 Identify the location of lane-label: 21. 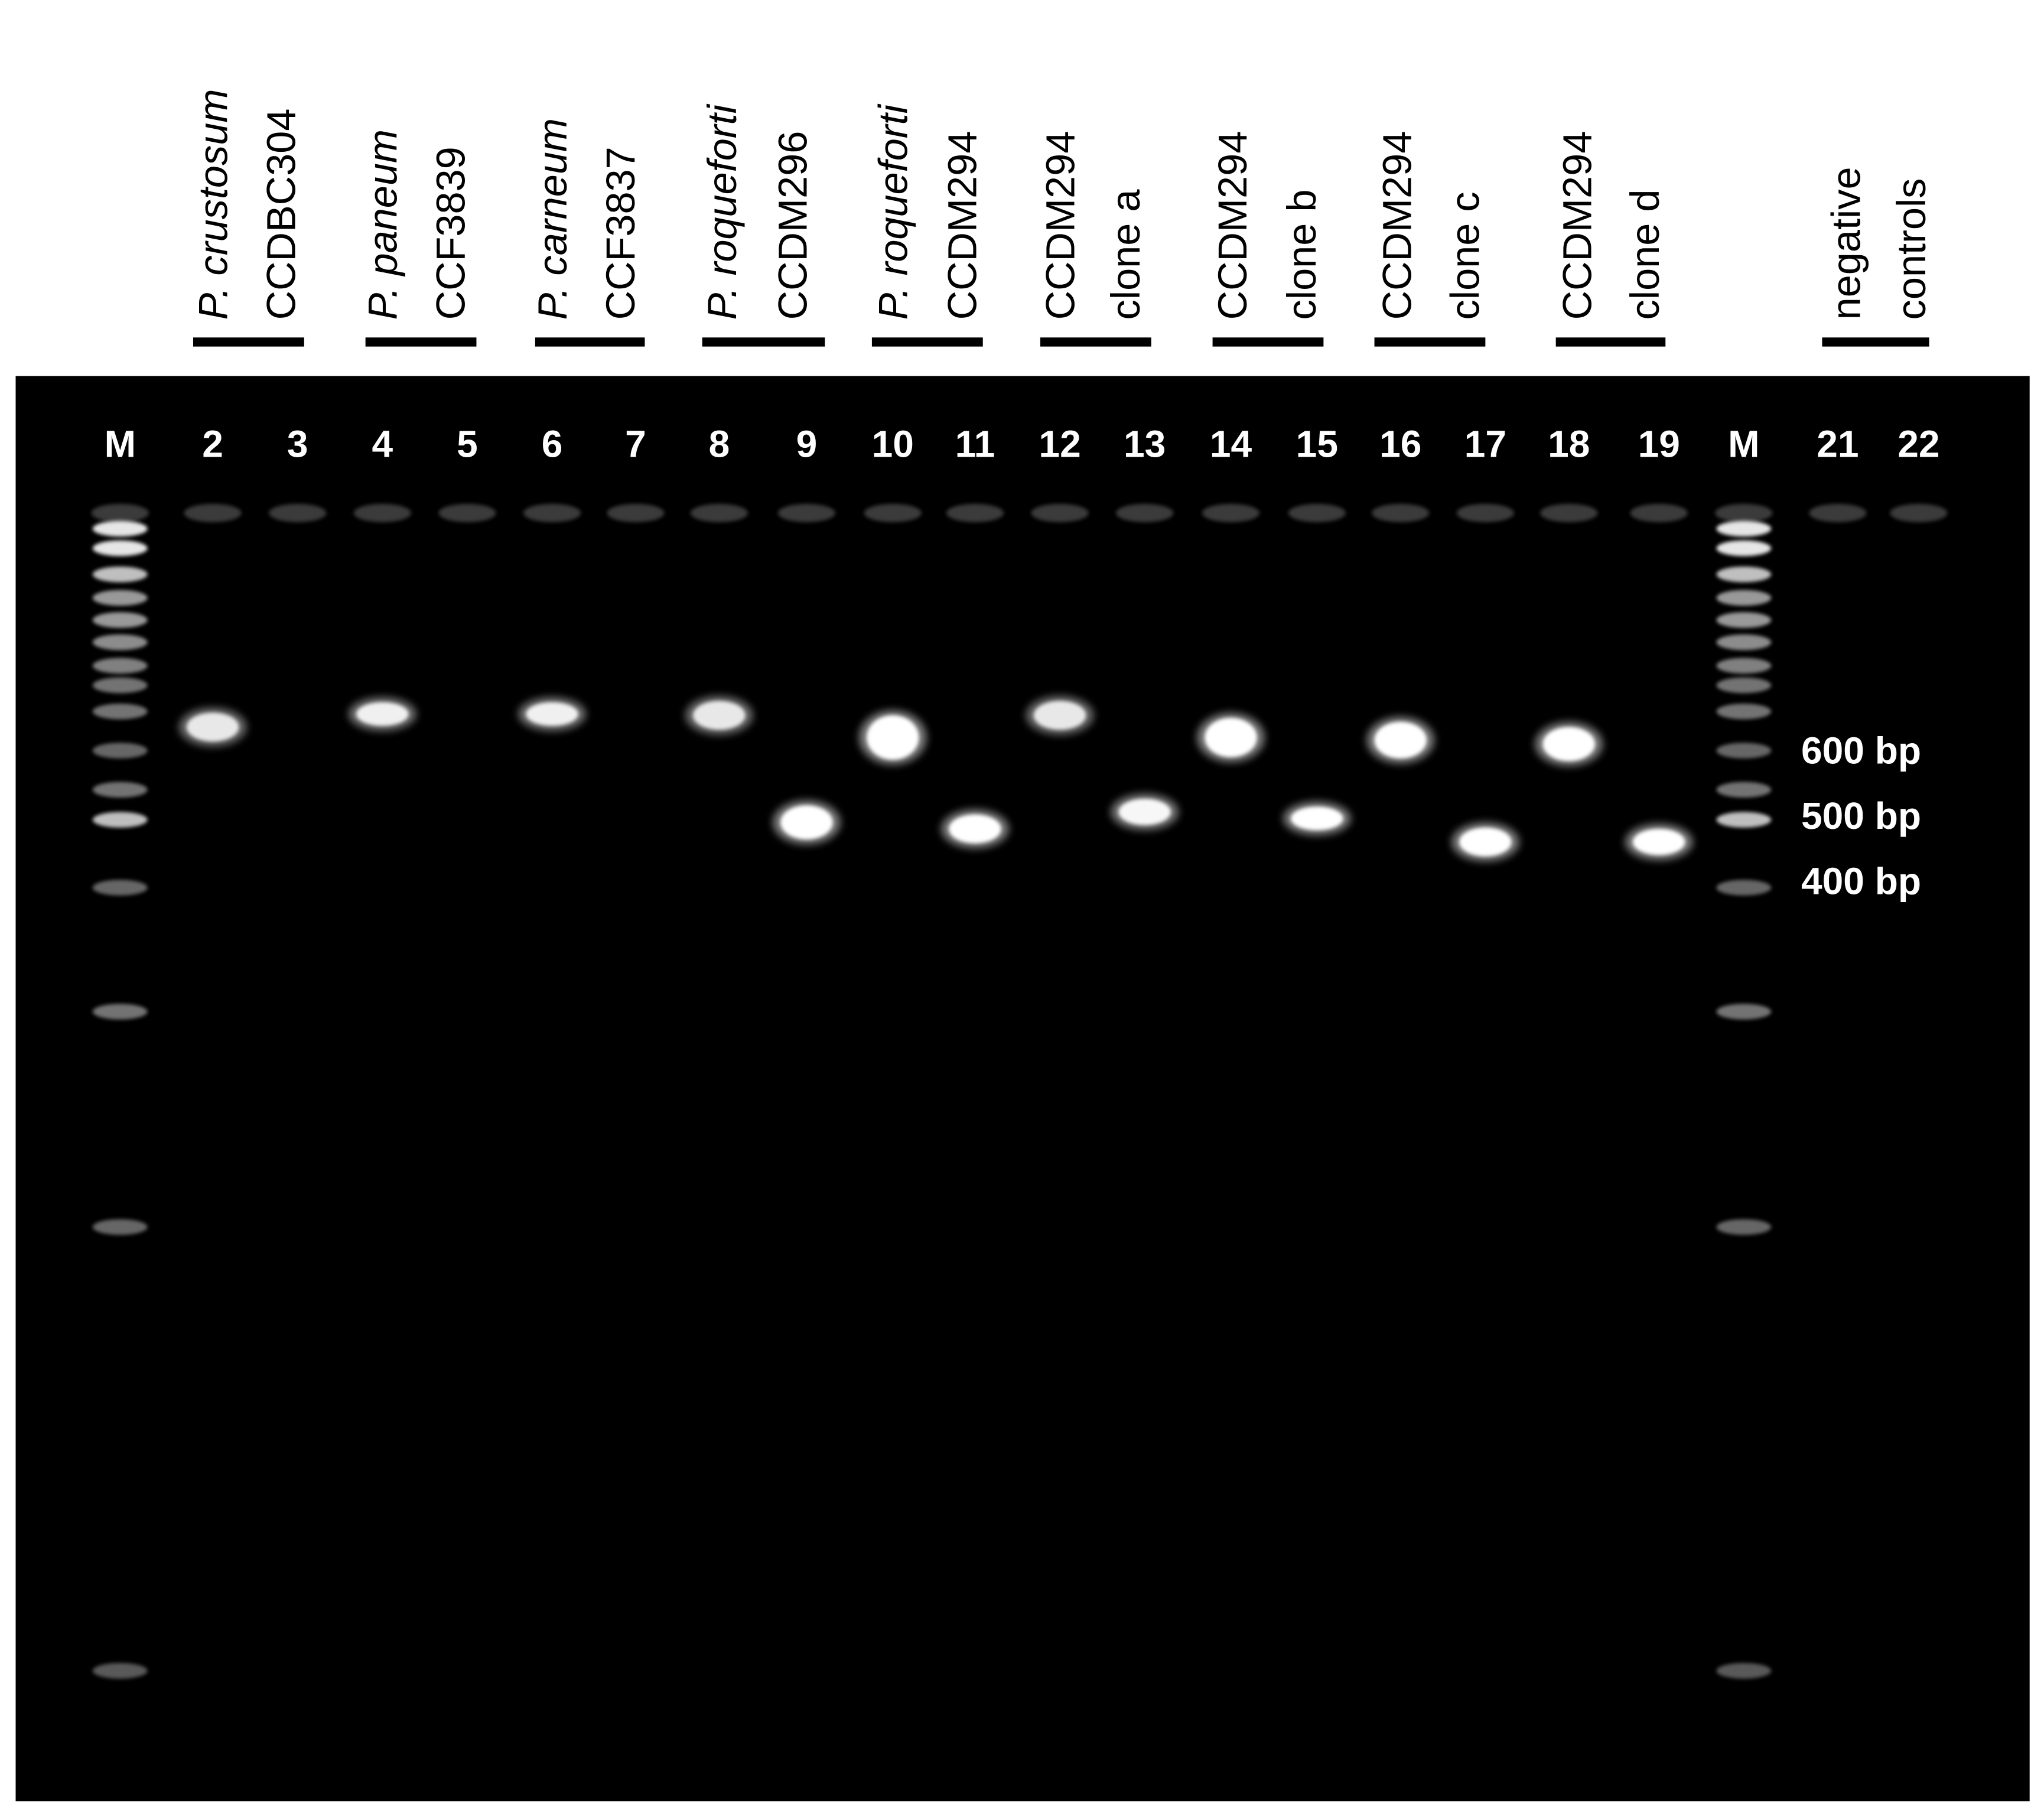
(1838, 443).